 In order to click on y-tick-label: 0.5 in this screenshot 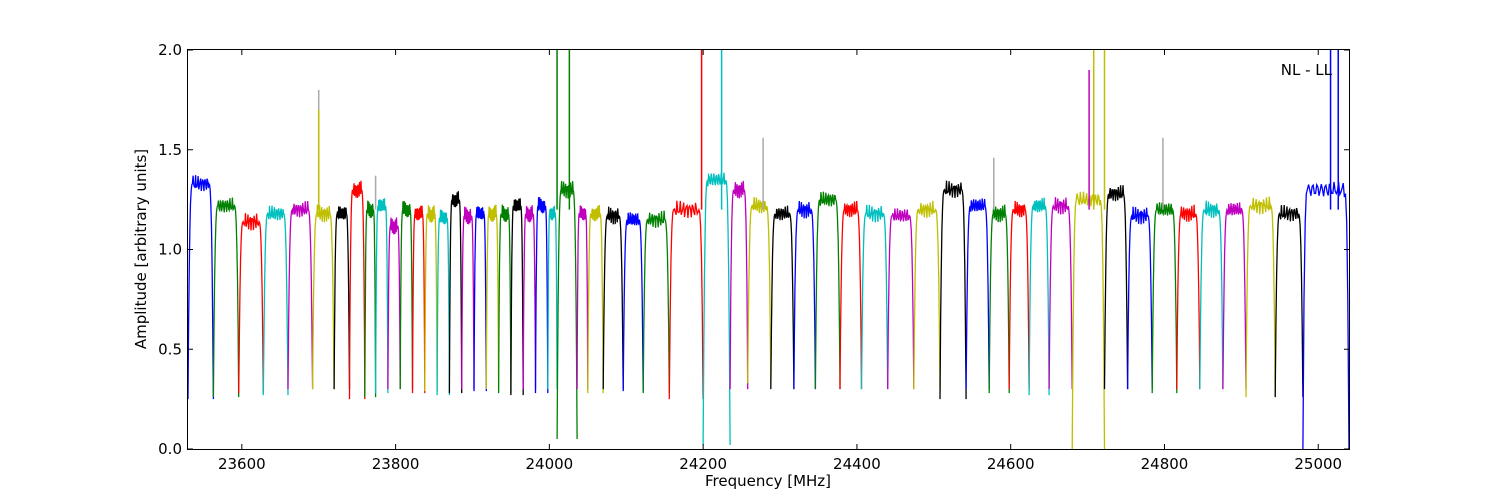, I will do `click(170, 349)`.